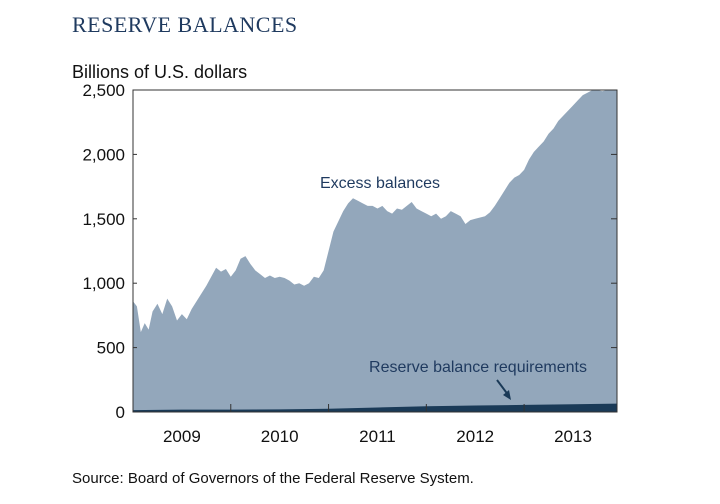 This screenshot has height=504, width=720. What do you see at coordinates (280, 436) in the screenshot?
I see `x-tick-label: 2010` at bounding box center [280, 436].